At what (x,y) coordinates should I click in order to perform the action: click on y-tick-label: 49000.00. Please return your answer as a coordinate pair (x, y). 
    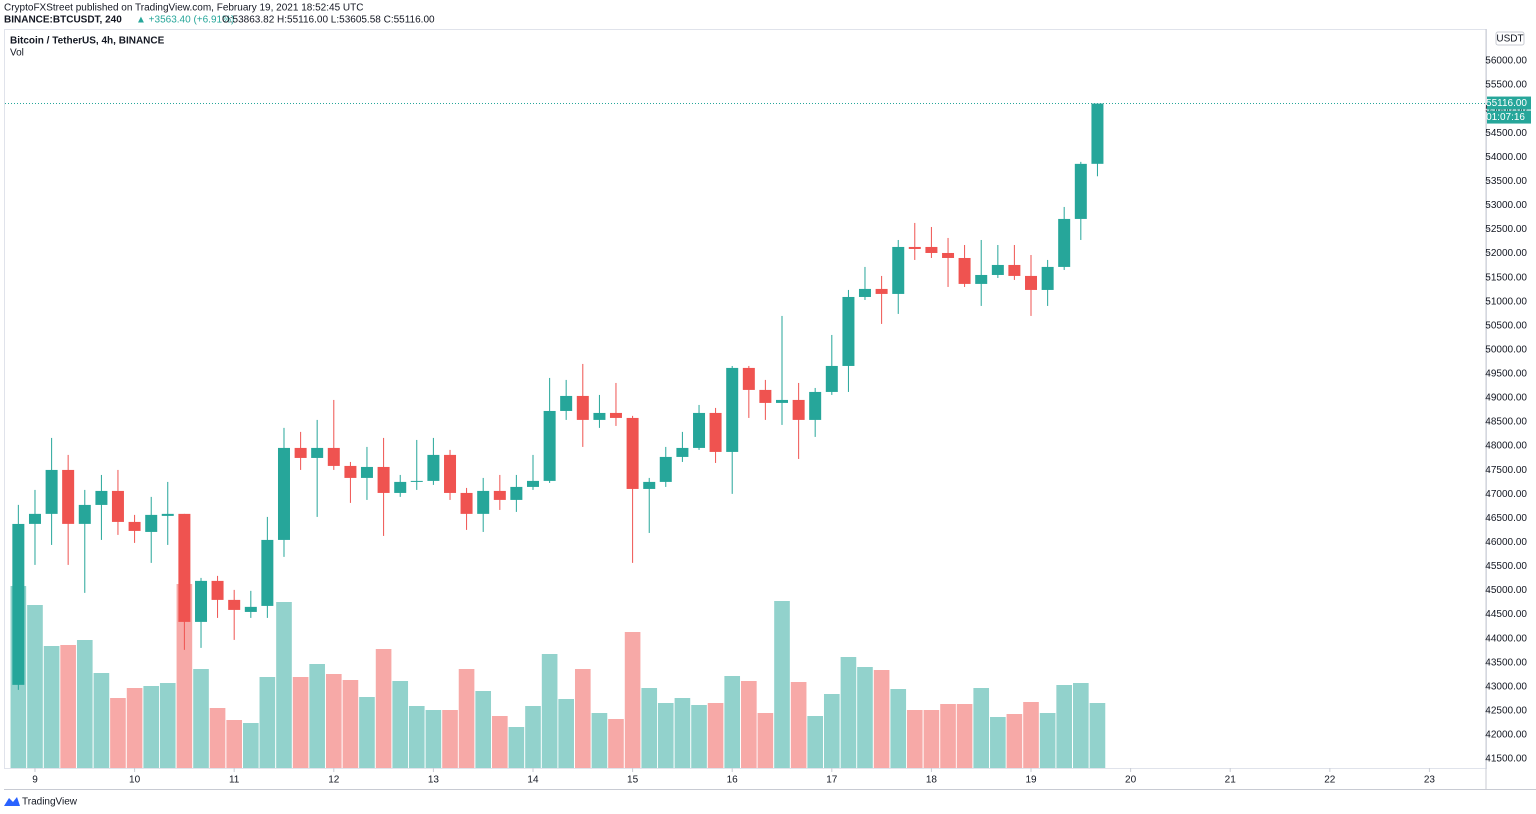
    Looking at the image, I should click on (1506, 398).